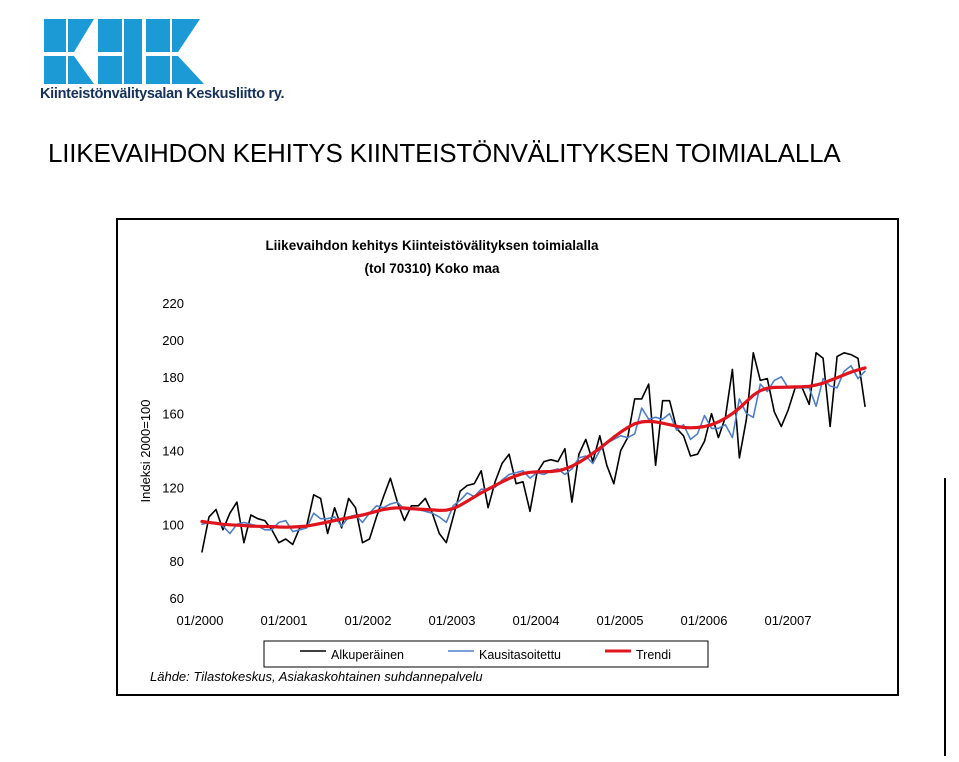 The width and height of the screenshot is (959, 762). Describe the element at coordinates (653, 655) in the screenshot. I see `legend-label-trend: Trendi` at that location.